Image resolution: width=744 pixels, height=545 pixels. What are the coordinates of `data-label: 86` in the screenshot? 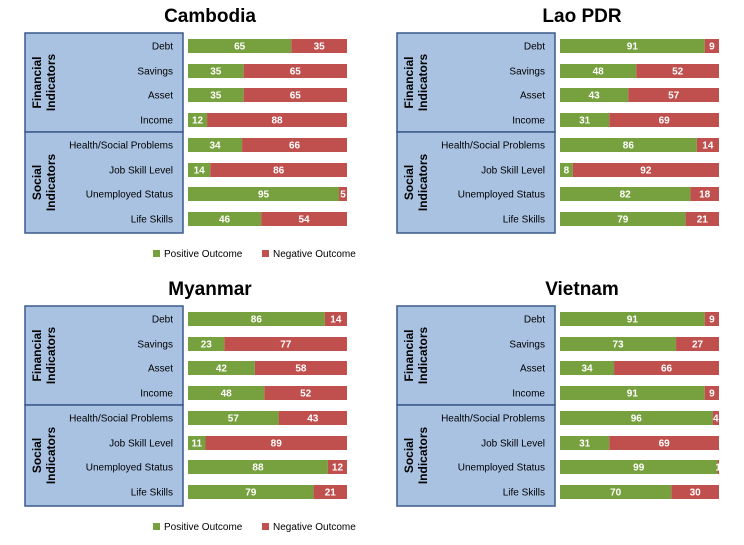 It's located at (629, 146).